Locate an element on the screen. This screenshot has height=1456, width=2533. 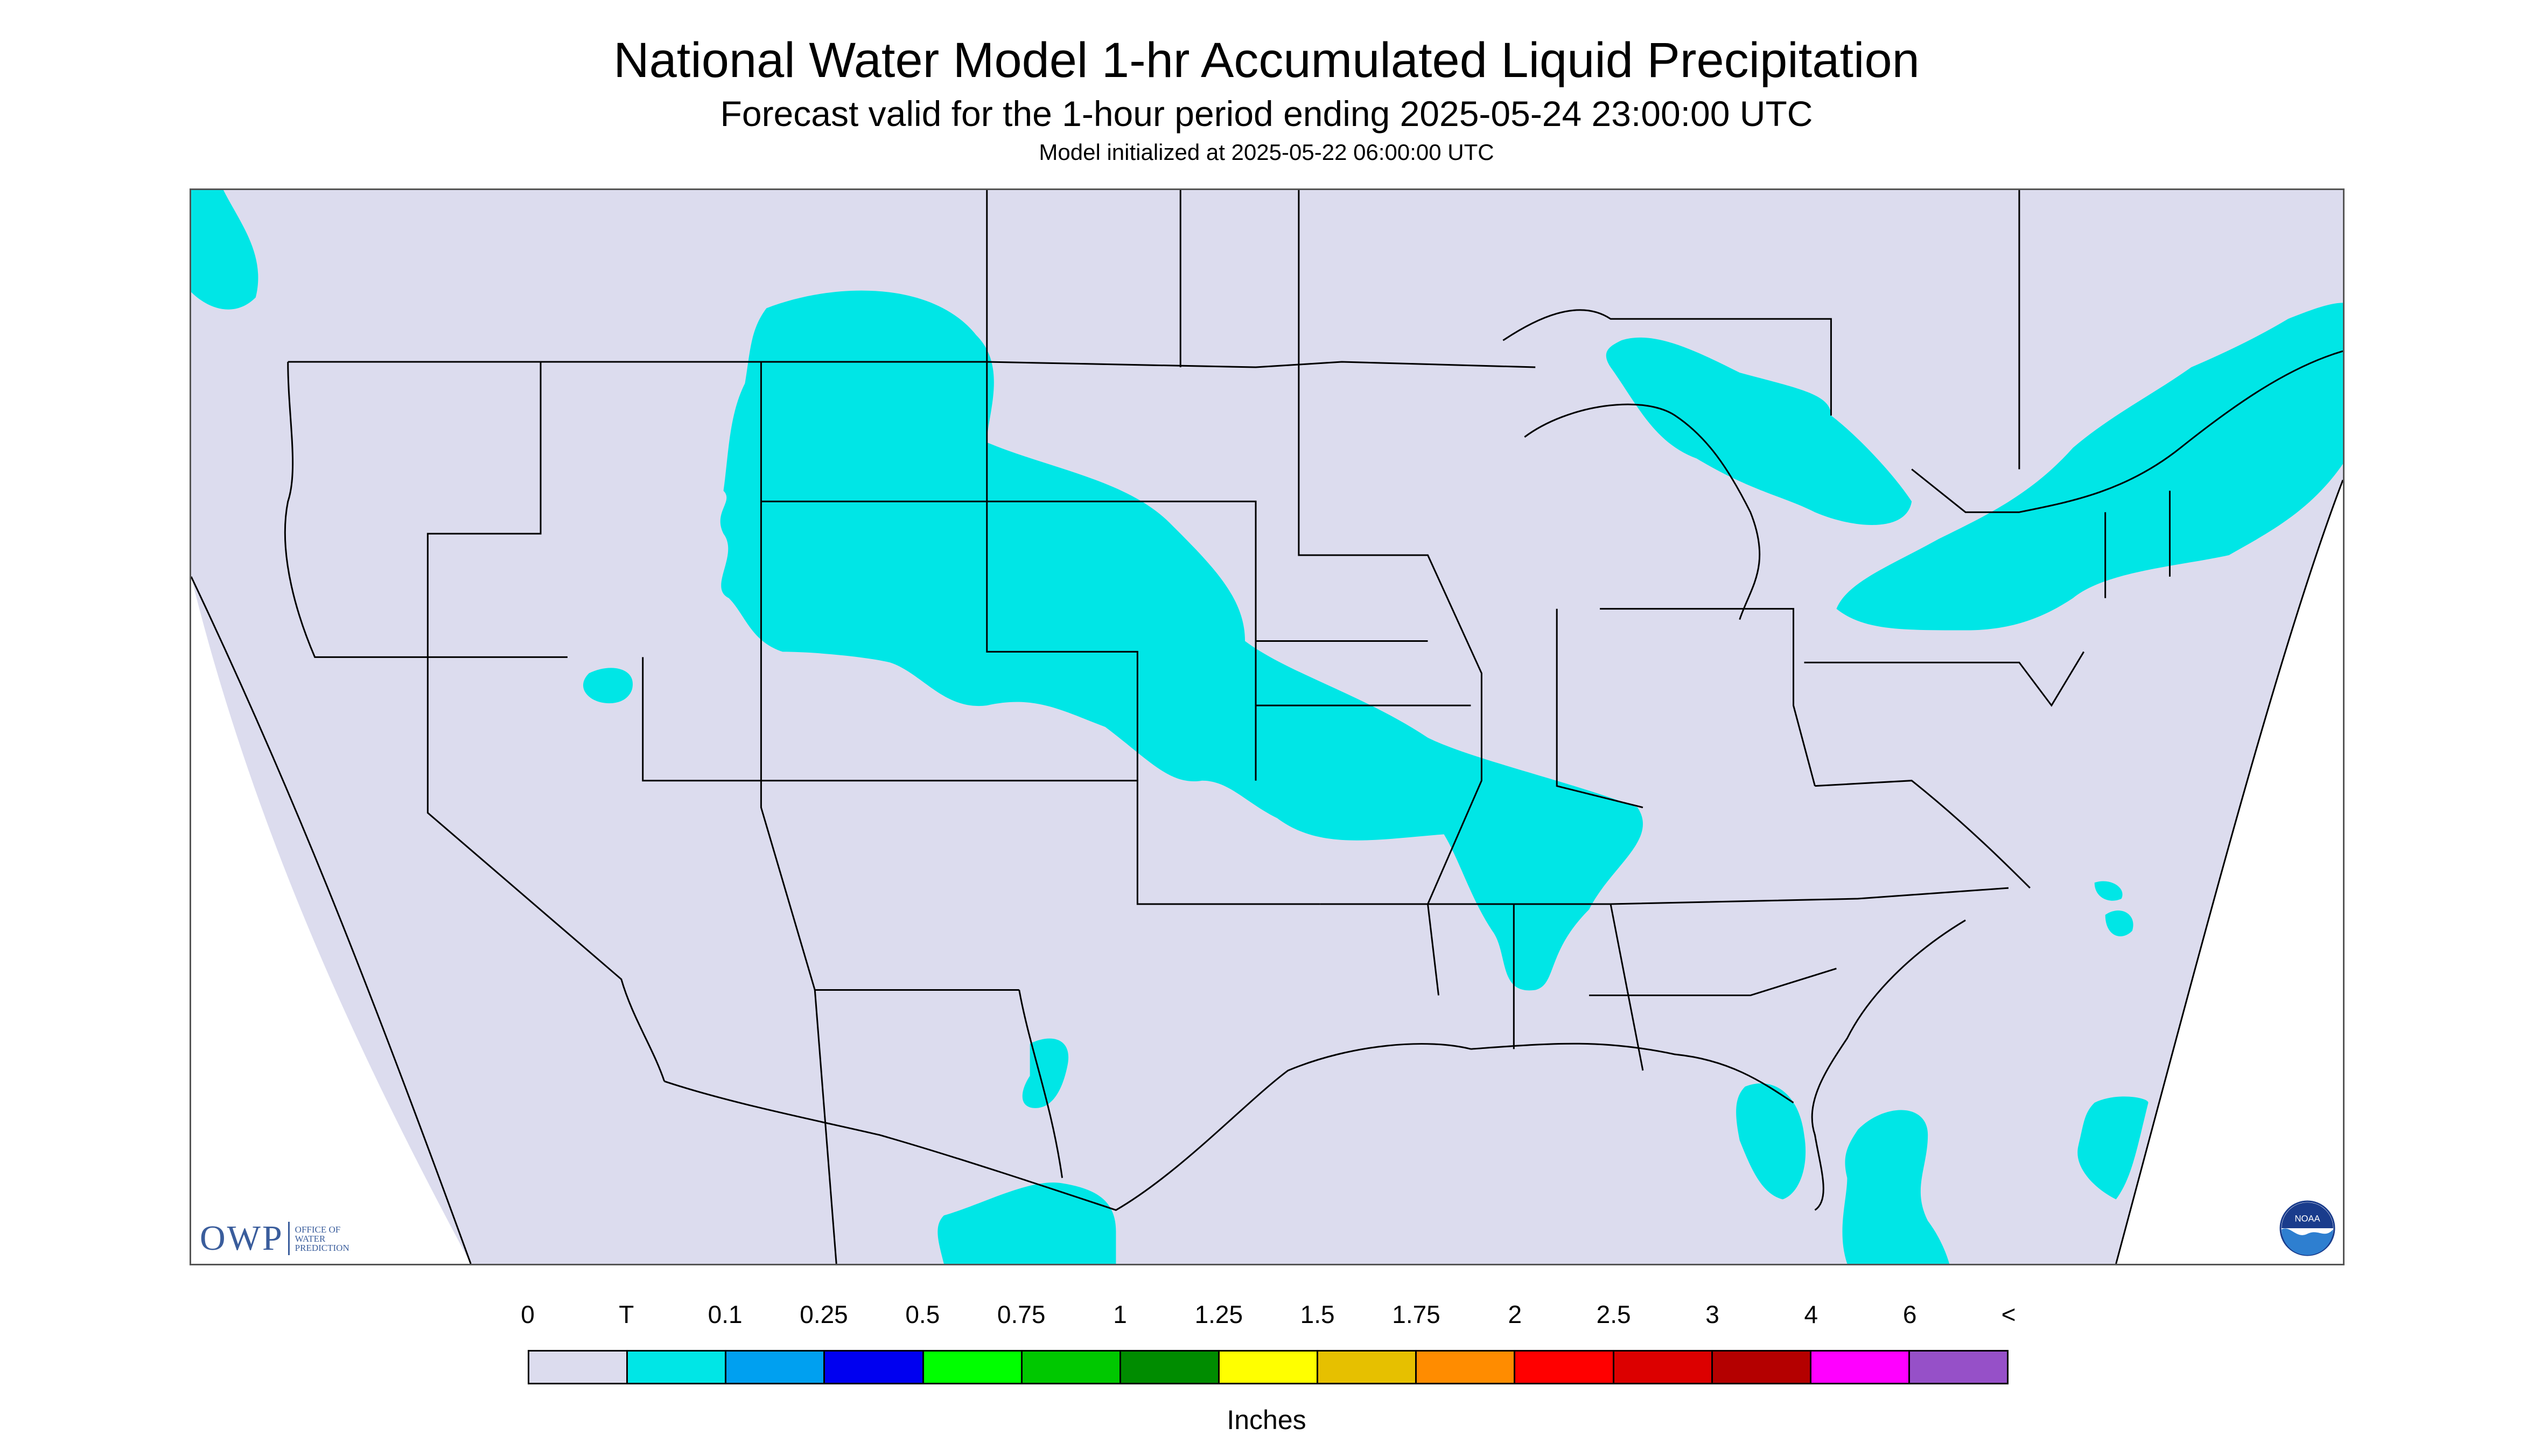
precip-area-idaho-small is located at coordinates (608, 686).